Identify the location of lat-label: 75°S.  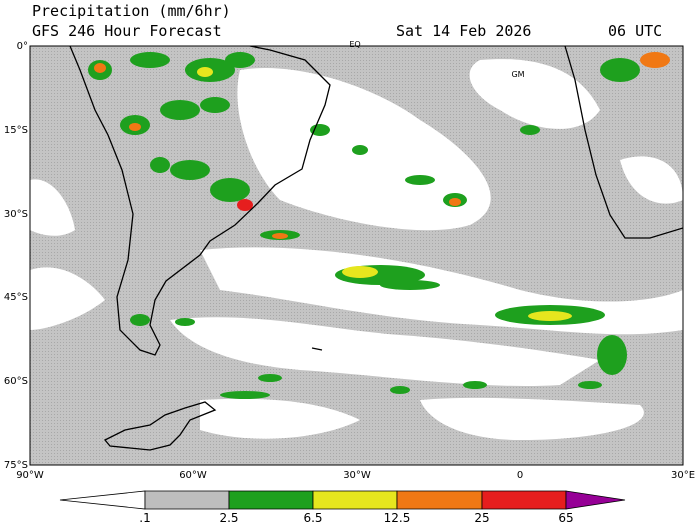
(16, 465).